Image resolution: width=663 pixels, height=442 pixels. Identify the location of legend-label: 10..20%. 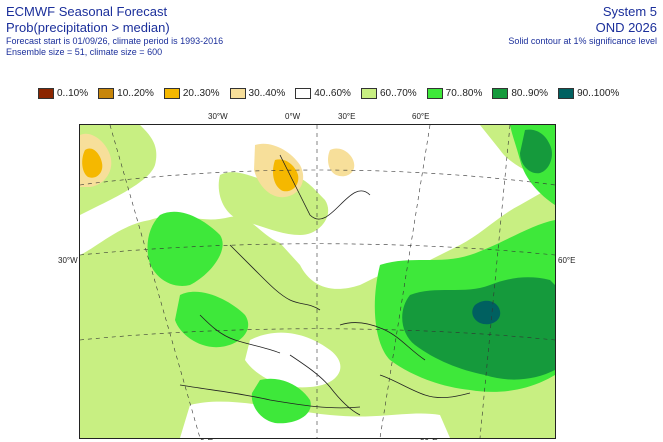
(135, 93).